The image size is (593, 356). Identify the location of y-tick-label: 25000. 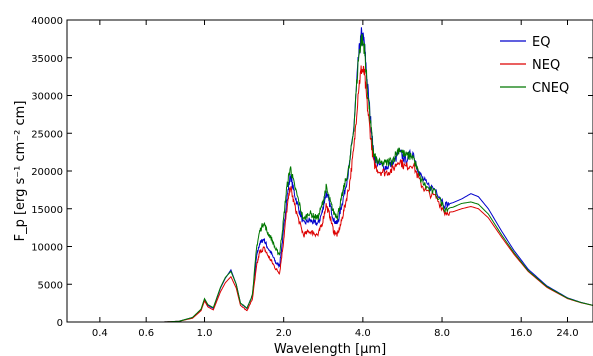
(47, 134).